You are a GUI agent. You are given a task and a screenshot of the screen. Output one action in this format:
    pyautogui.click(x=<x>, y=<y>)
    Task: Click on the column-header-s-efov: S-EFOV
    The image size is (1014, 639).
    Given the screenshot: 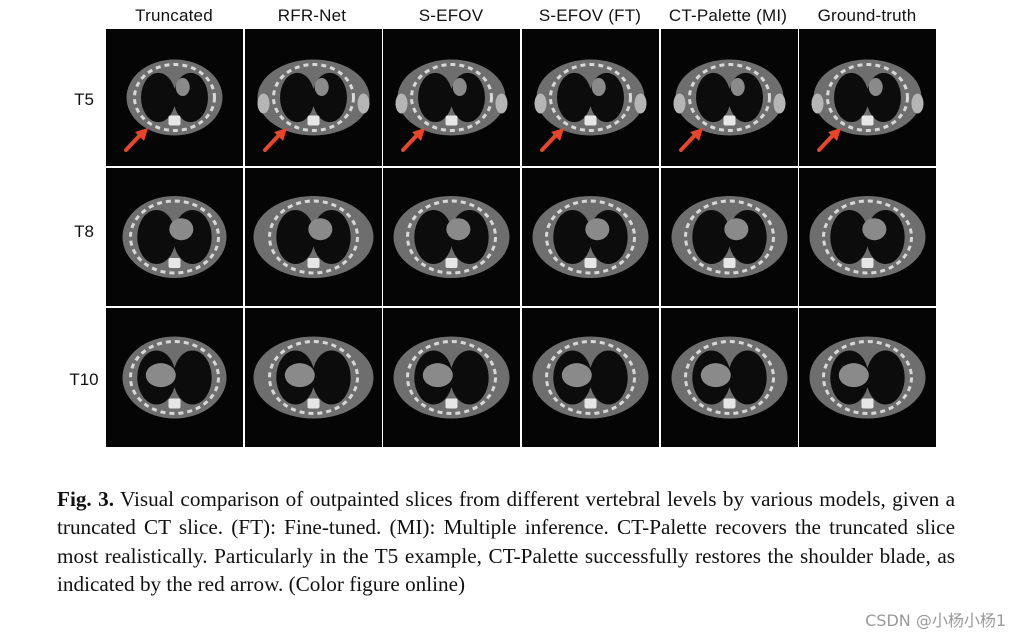 What is the action you would take?
    pyautogui.click(x=451, y=15)
    